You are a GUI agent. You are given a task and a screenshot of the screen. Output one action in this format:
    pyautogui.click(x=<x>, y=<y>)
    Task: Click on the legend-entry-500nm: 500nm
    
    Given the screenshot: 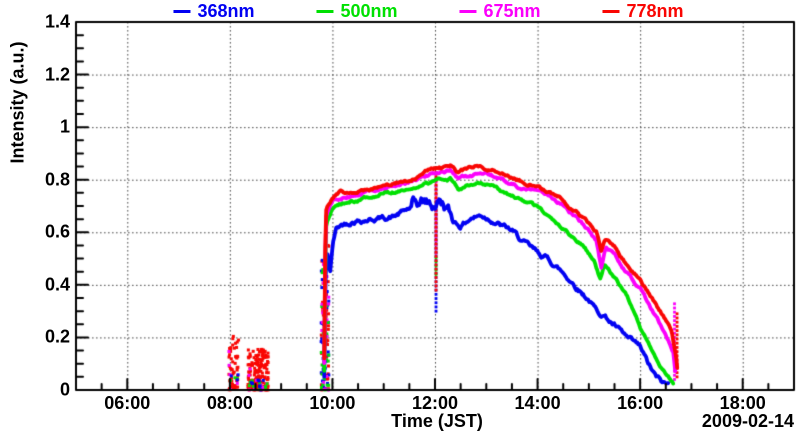 What is the action you would take?
    pyautogui.click(x=357, y=11)
    